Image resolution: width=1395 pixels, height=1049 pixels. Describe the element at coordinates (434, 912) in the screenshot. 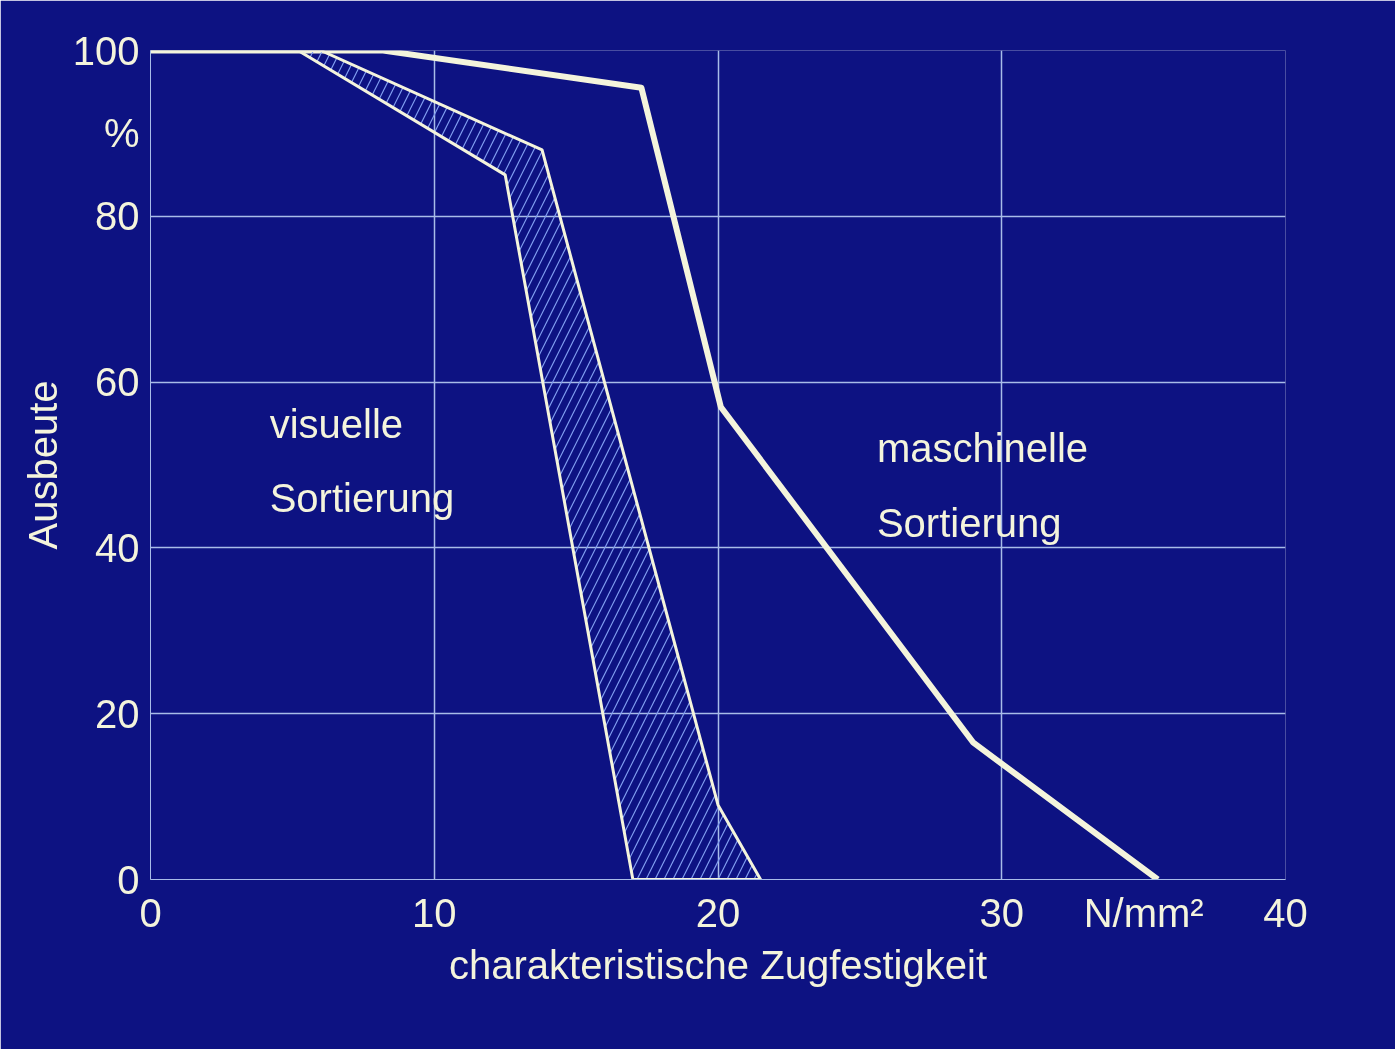

I see `x-tick-label: 10` at that location.